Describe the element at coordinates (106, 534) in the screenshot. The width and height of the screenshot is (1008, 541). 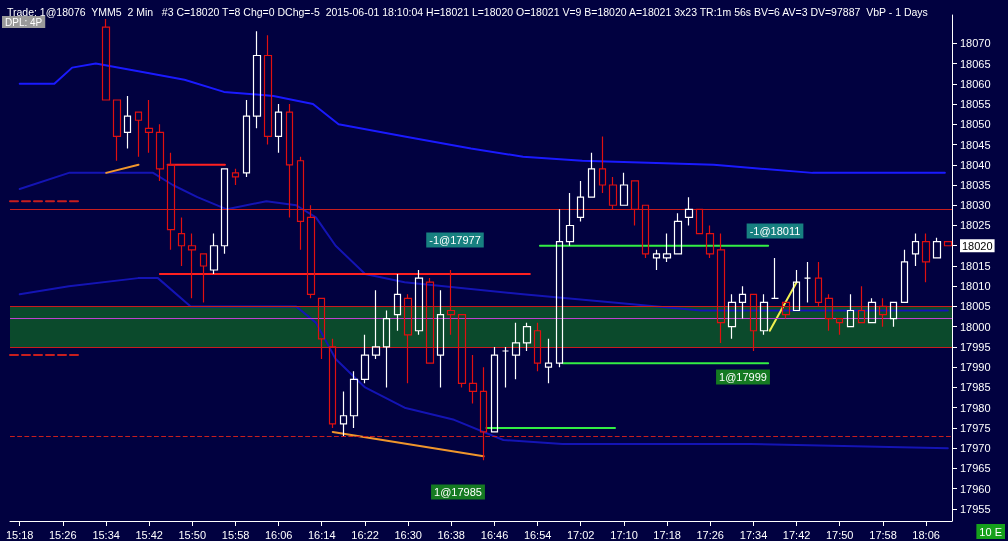
I see `x-tick-label: 15:34` at that location.